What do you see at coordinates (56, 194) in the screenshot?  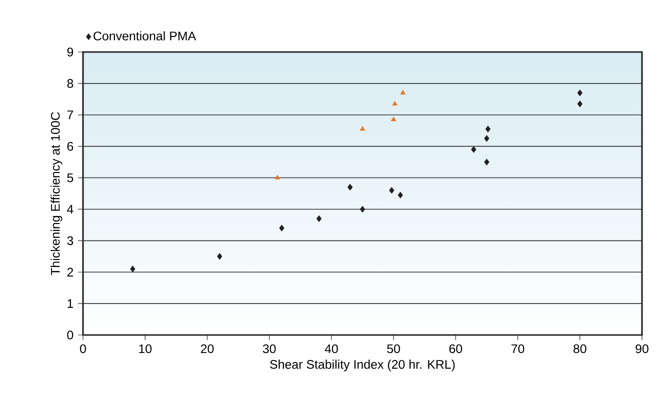 I see `y-axis-title: Thickening Efficiency at 100C` at bounding box center [56, 194].